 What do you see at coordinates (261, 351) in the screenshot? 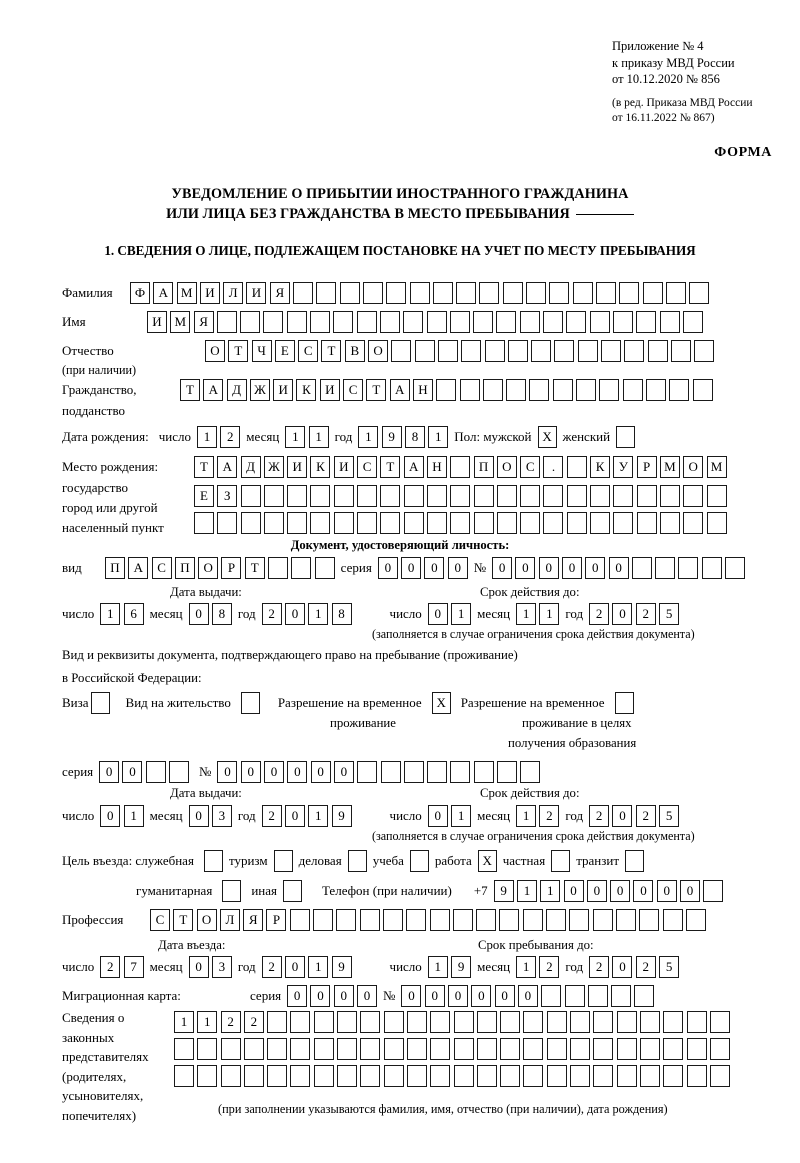
I see `char-cell: Ч` at bounding box center [261, 351].